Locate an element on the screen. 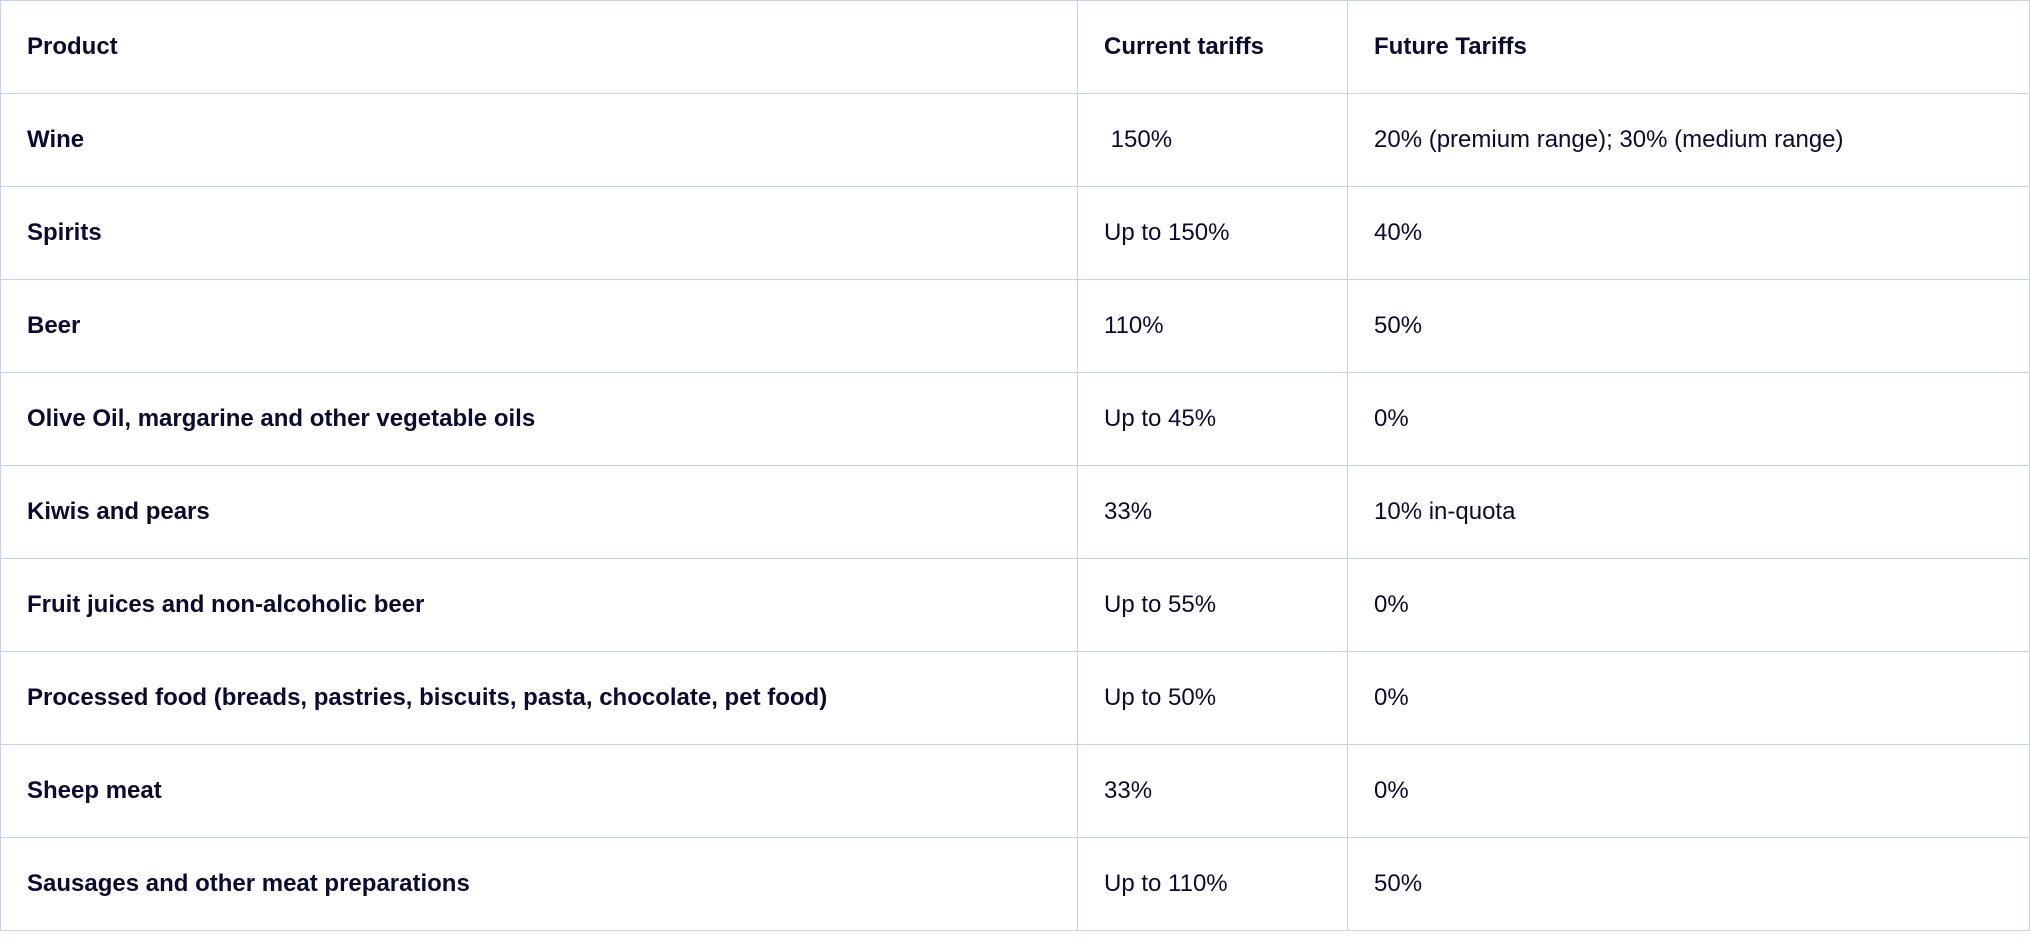 The image size is (2030, 948). product-cell: Wine is located at coordinates (539, 140).